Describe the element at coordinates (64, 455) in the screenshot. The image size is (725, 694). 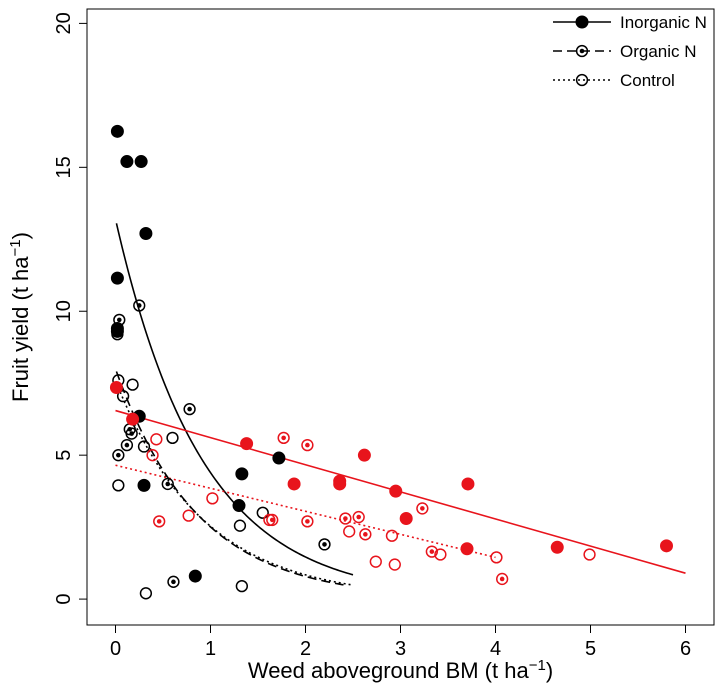
I see `y-tick-label: 5` at that location.